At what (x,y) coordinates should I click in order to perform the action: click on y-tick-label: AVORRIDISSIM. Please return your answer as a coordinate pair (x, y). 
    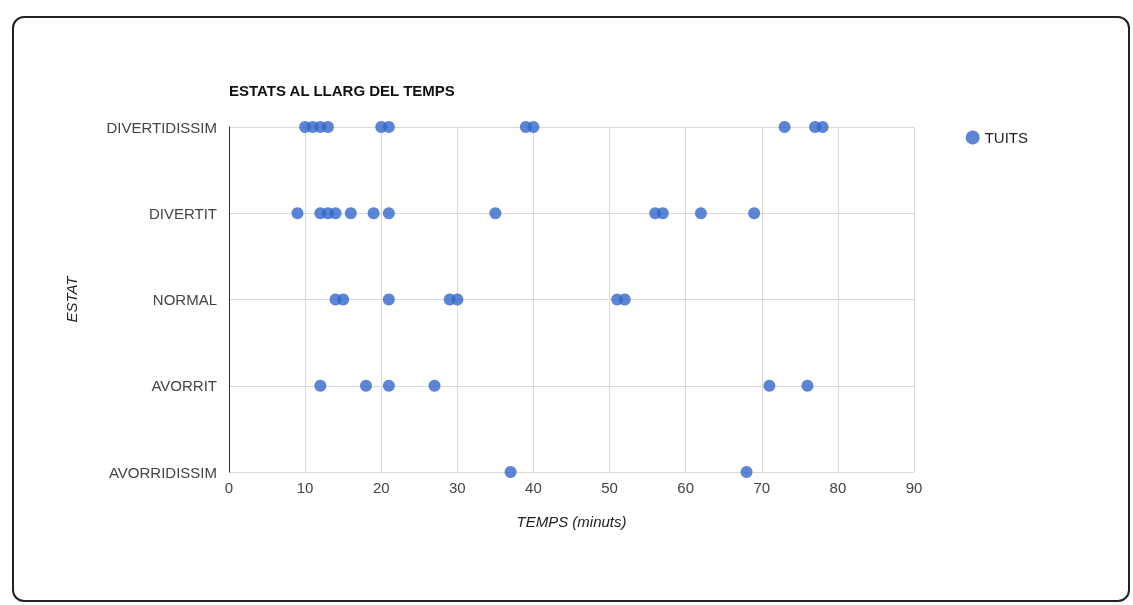
    Looking at the image, I should click on (162, 472).